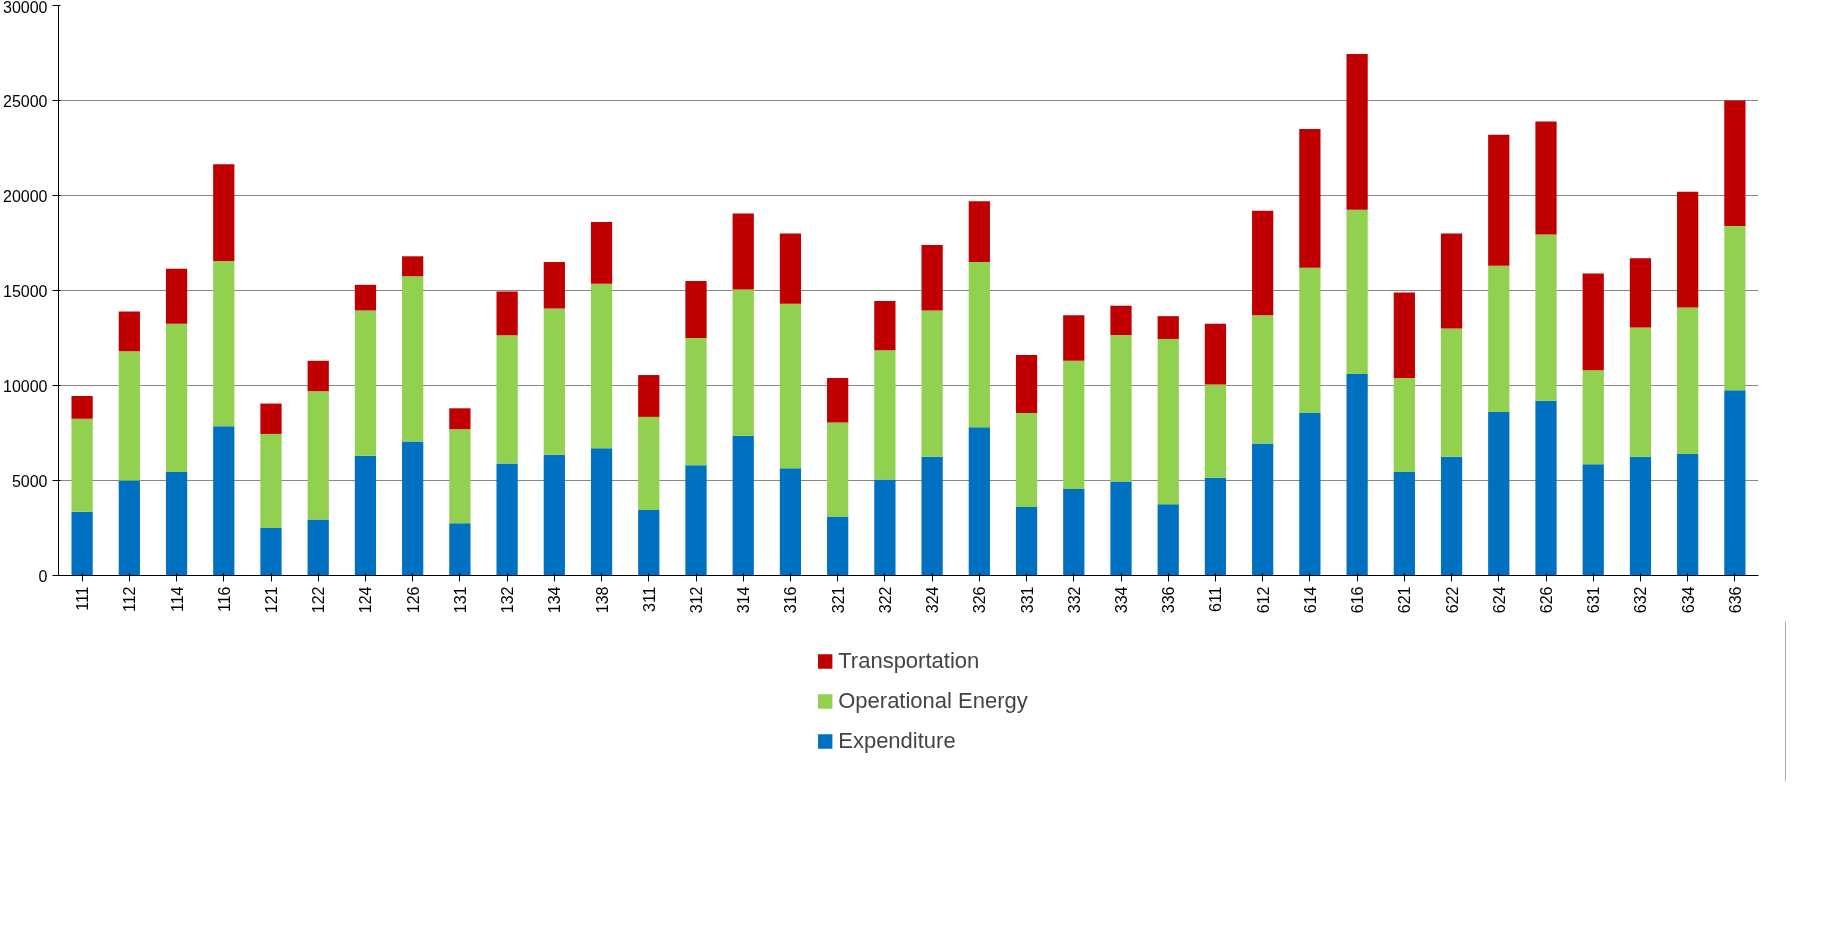  What do you see at coordinates (319, 600) in the screenshot?
I see `x-tick-label: 122` at bounding box center [319, 600].